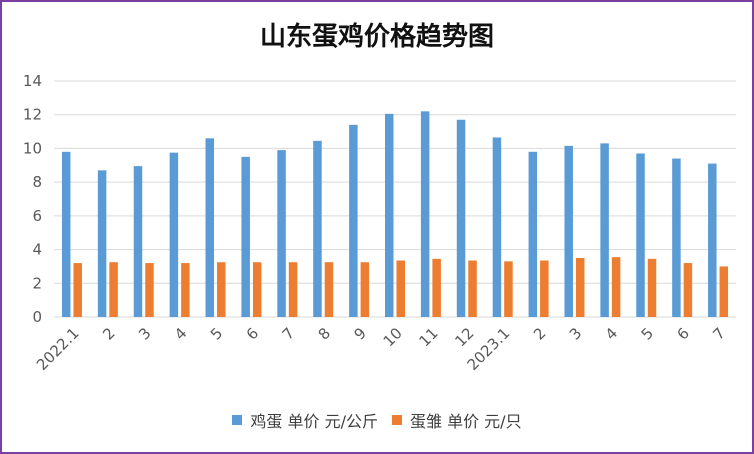  I want to click on legend-item-series-1: 鸡蛋 单价 元/公斤, so click(305, 420).